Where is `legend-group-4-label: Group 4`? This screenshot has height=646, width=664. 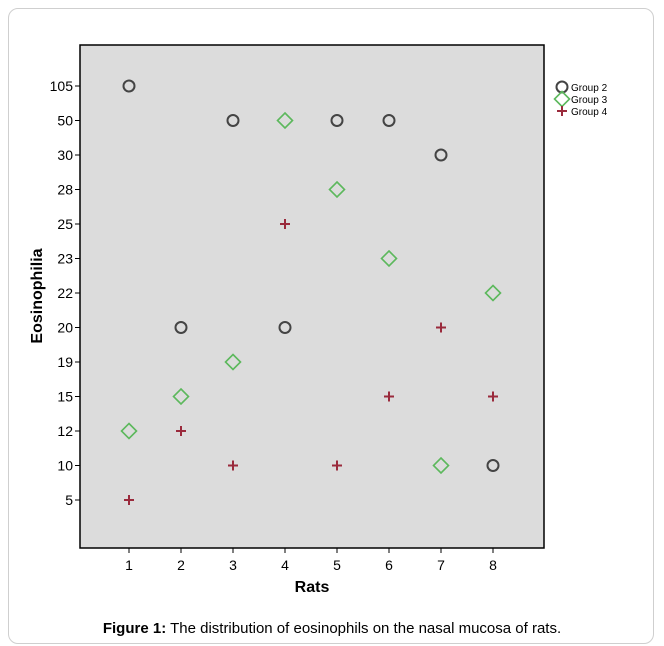
legend-group-4-label: Group 4 is located at coordinates (589, 112).